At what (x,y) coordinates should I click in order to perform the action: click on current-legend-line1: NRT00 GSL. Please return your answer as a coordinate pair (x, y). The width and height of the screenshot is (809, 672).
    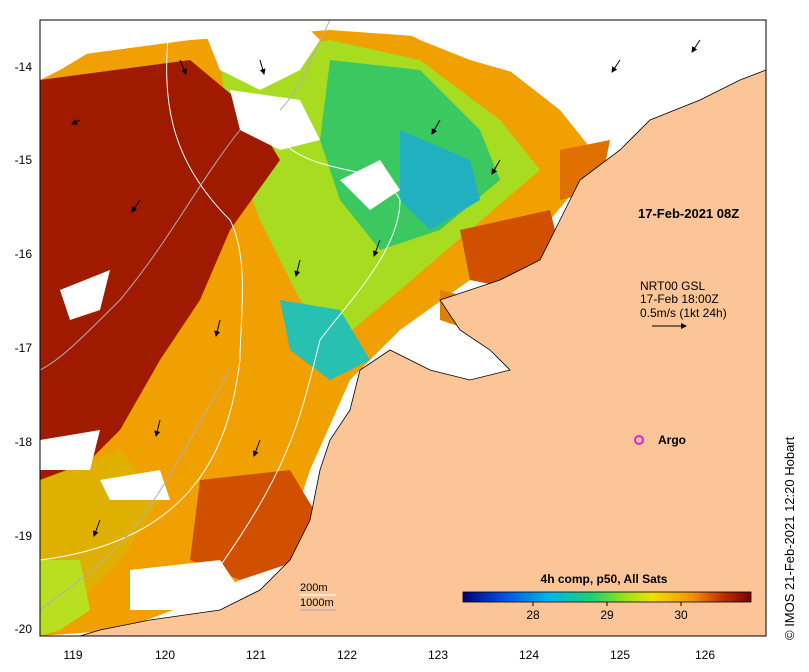
    Looking at the image, I should click on (672, 286).